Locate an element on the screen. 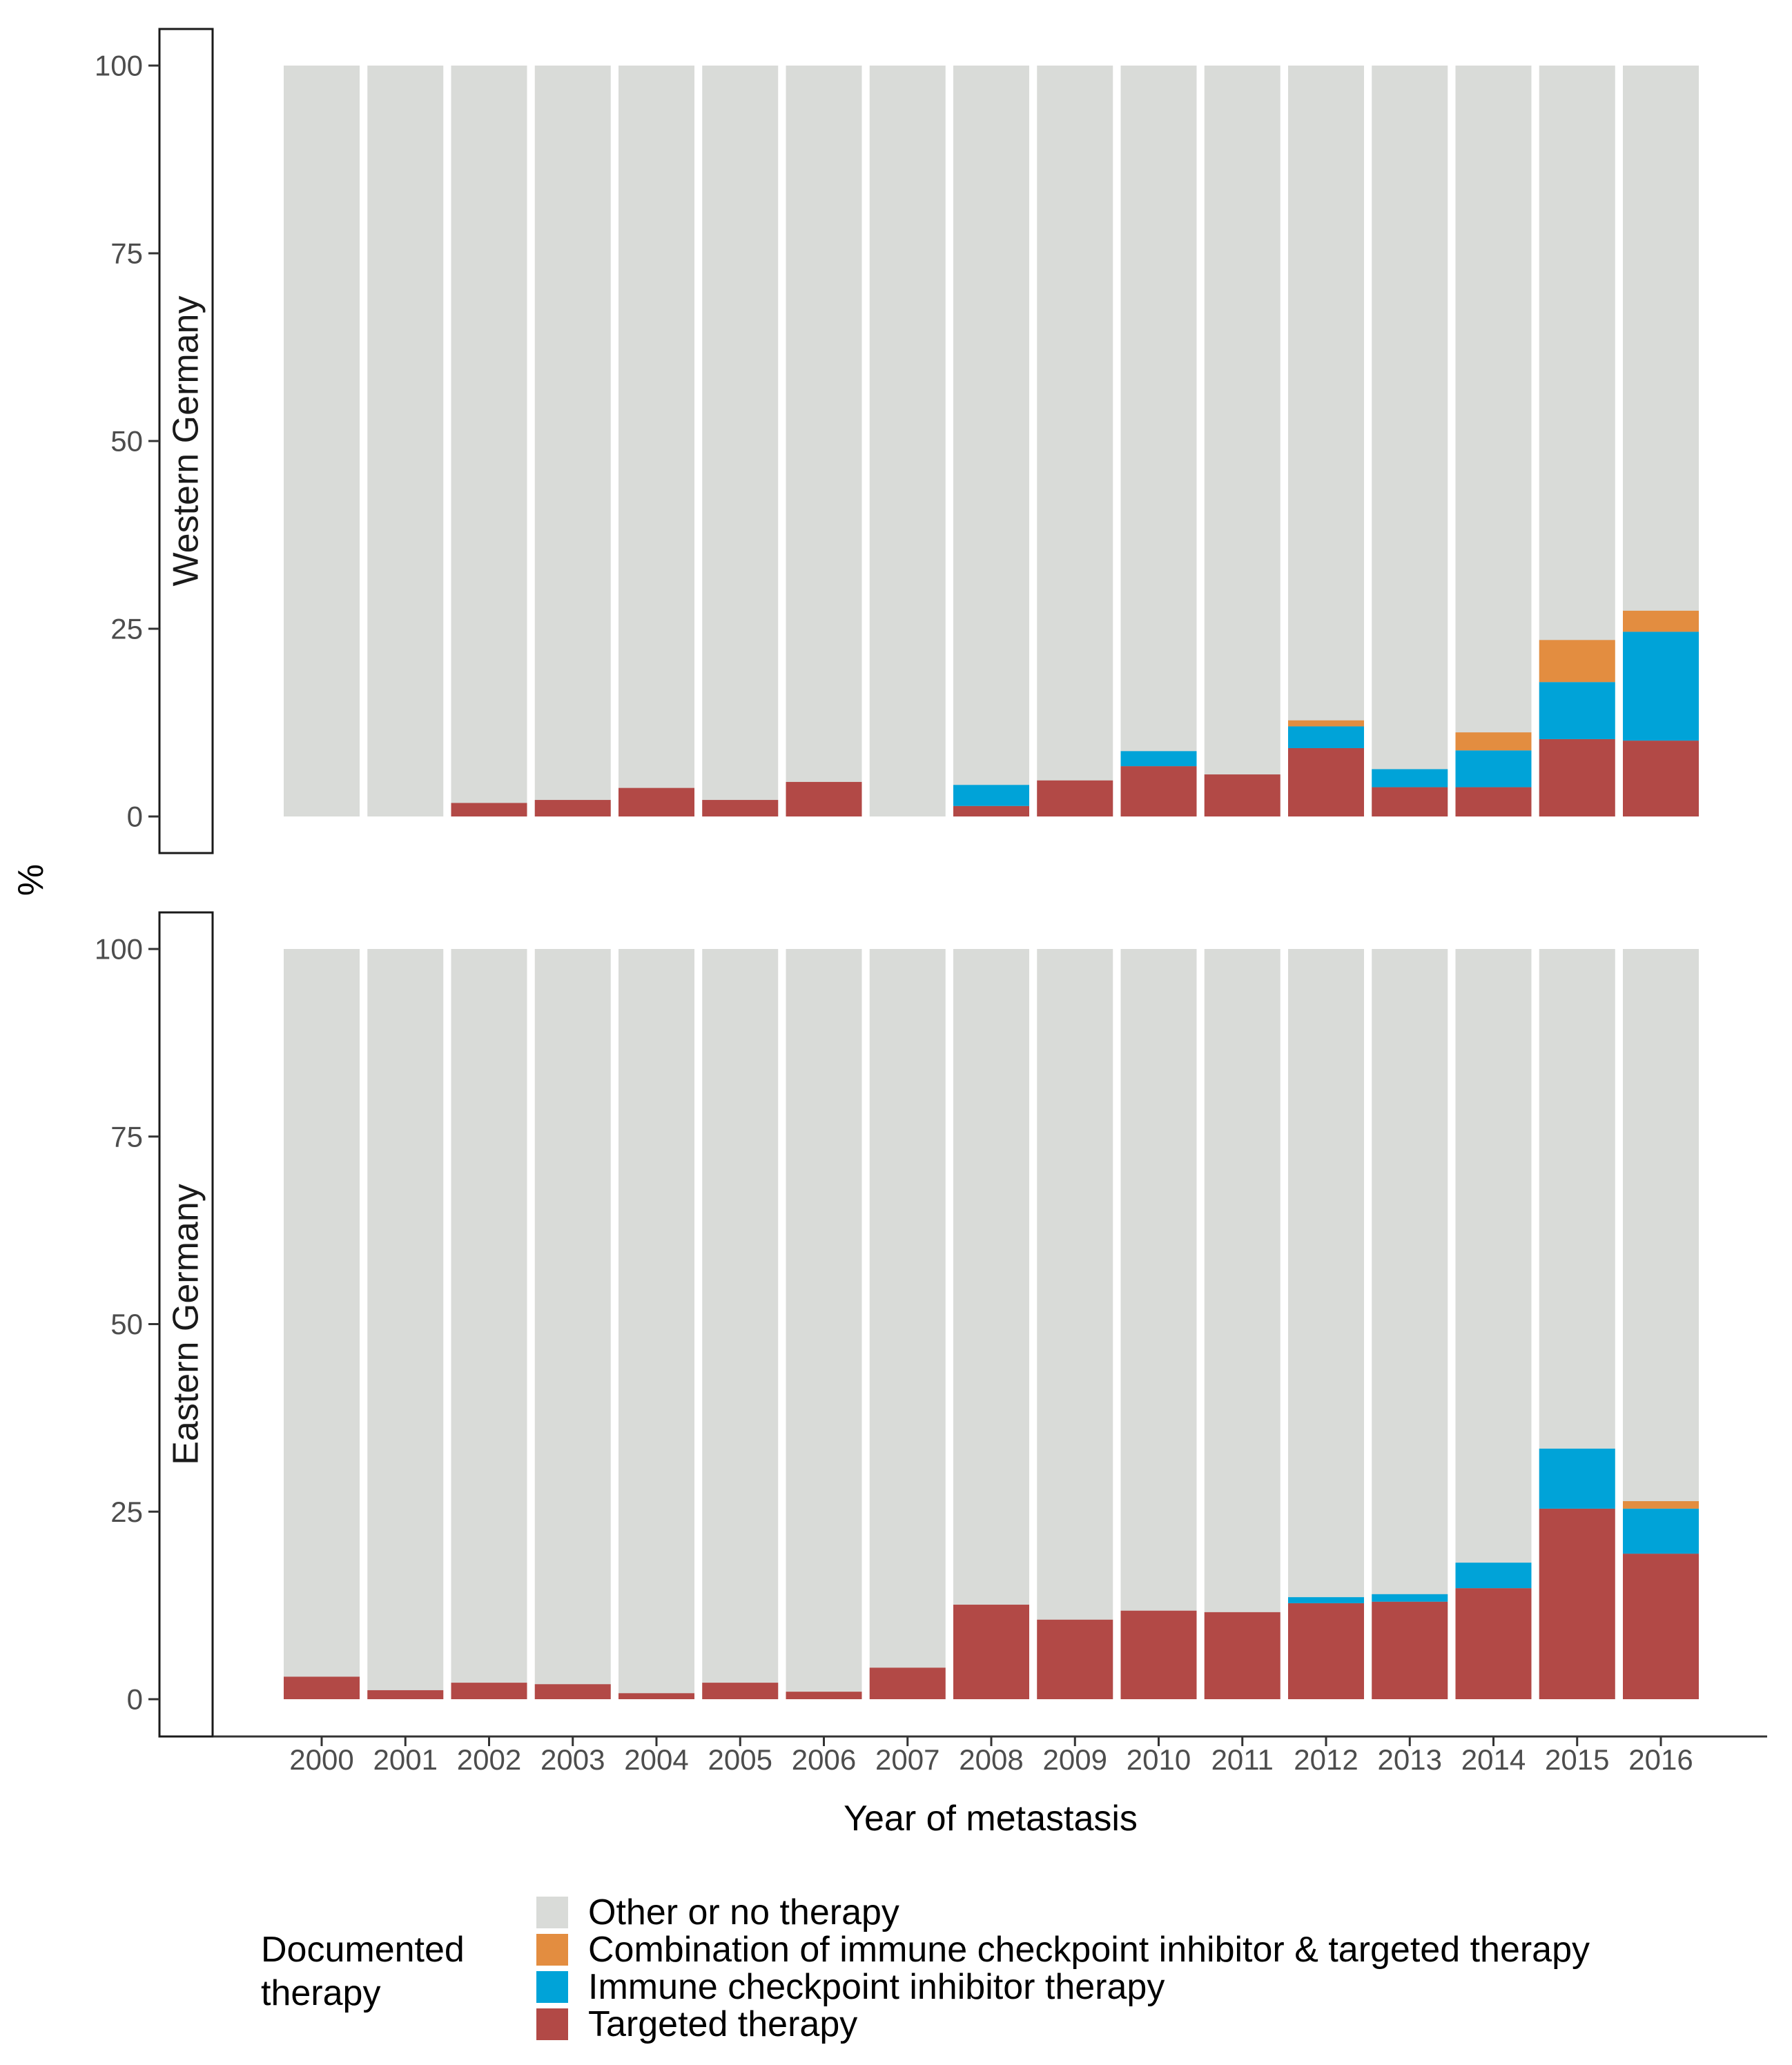 The height and width of the screenshot is (2065, 1792). panel-strip-label: Eastern Germany is located at coordinates (186, 1324).